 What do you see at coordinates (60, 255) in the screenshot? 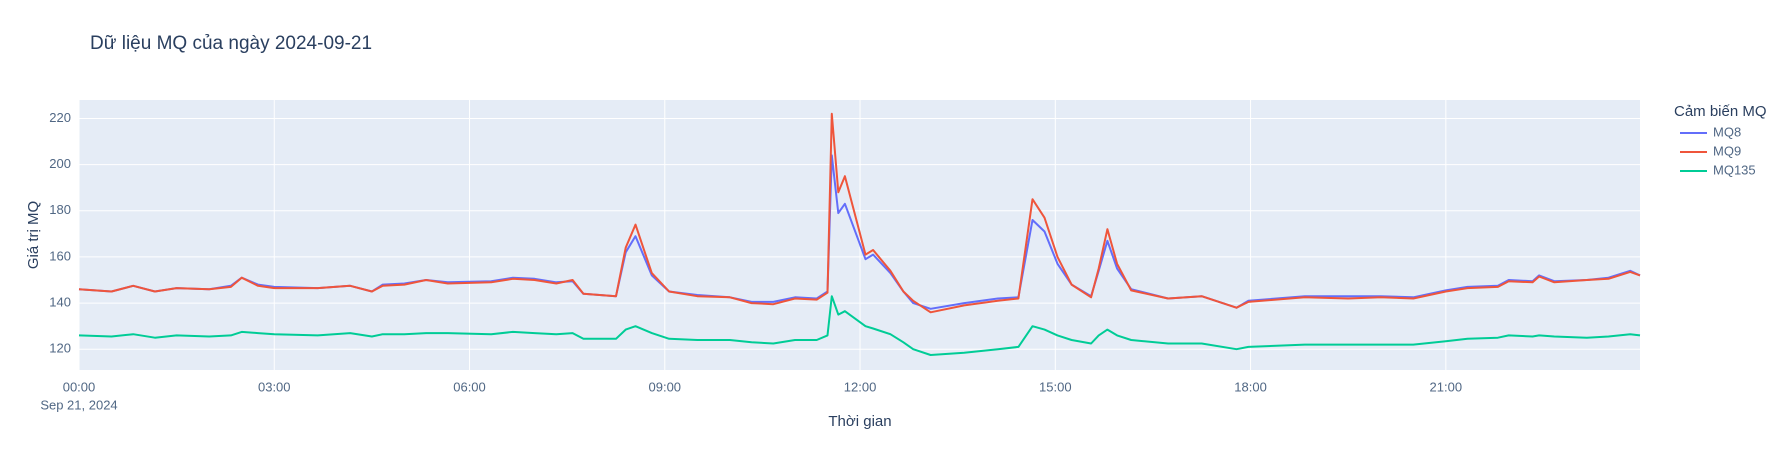
I see `y-tick-label: 160` at bounding box center [60, 255].